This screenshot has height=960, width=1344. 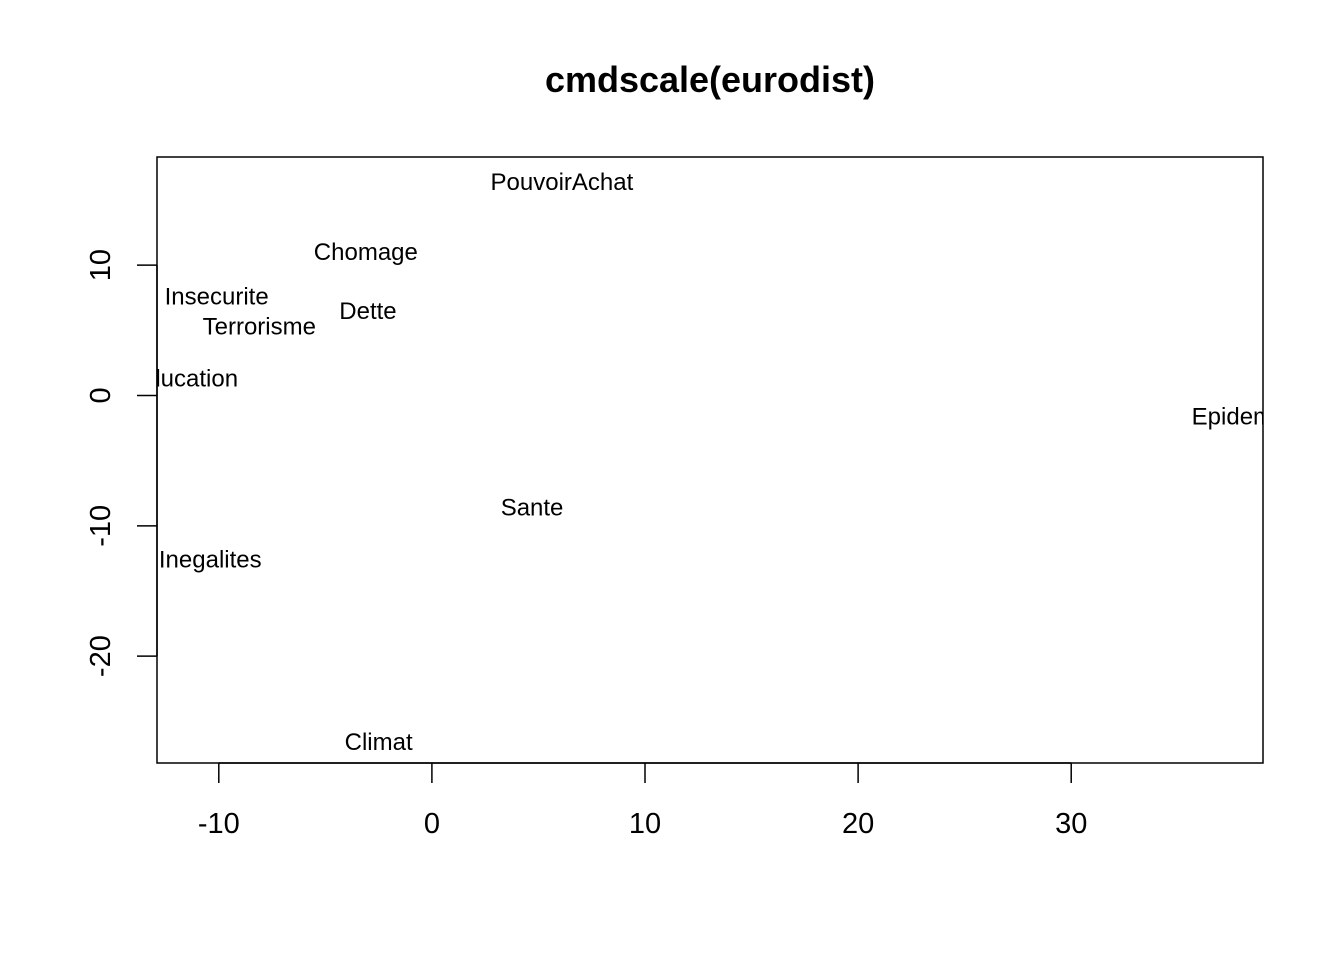 What do you see at coordinates (1071, 824) in the screenshot?
I see `x-tick-label: 30` at bounding box center [1071, 824].